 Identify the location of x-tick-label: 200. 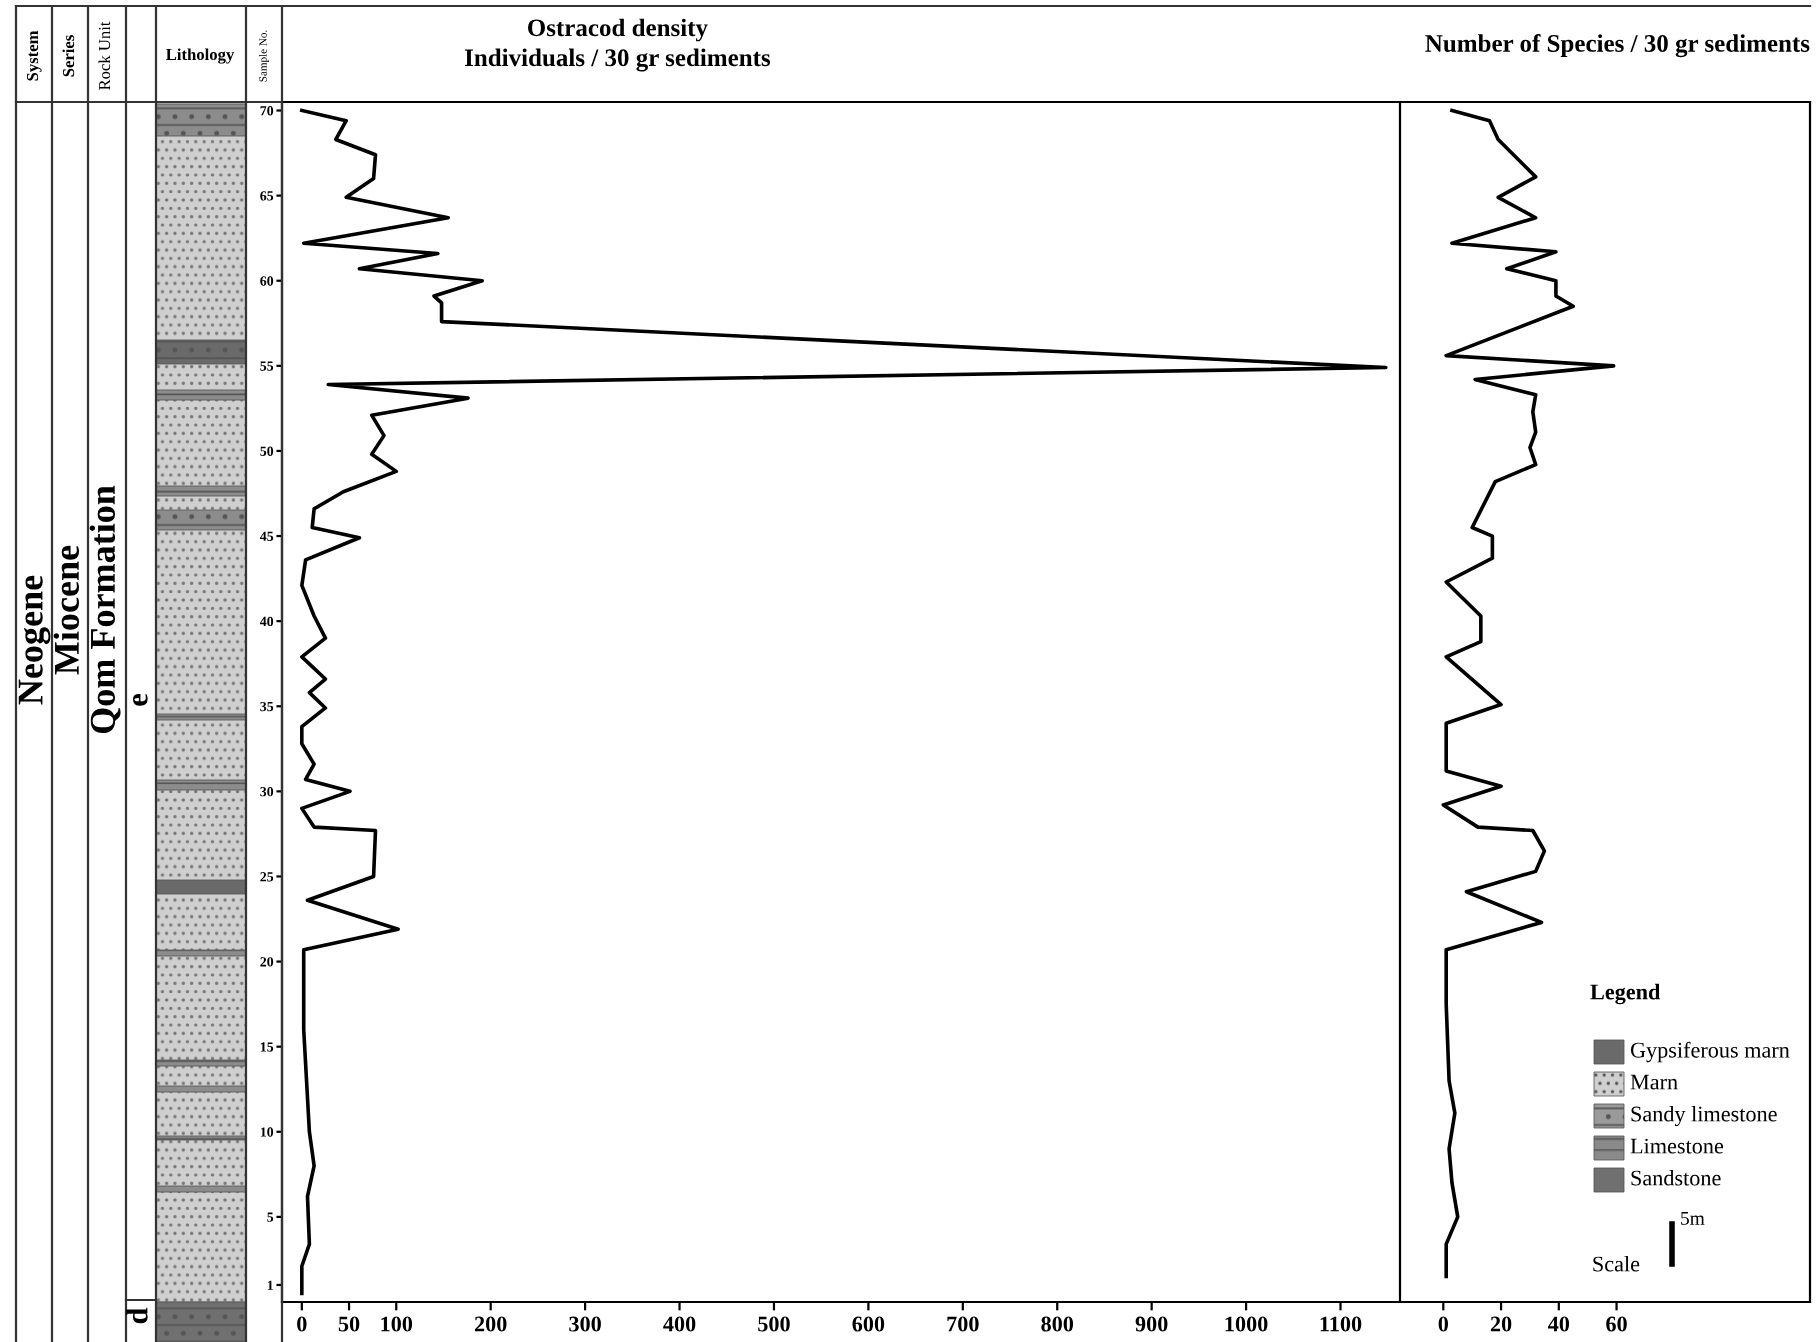
(490, 1324).